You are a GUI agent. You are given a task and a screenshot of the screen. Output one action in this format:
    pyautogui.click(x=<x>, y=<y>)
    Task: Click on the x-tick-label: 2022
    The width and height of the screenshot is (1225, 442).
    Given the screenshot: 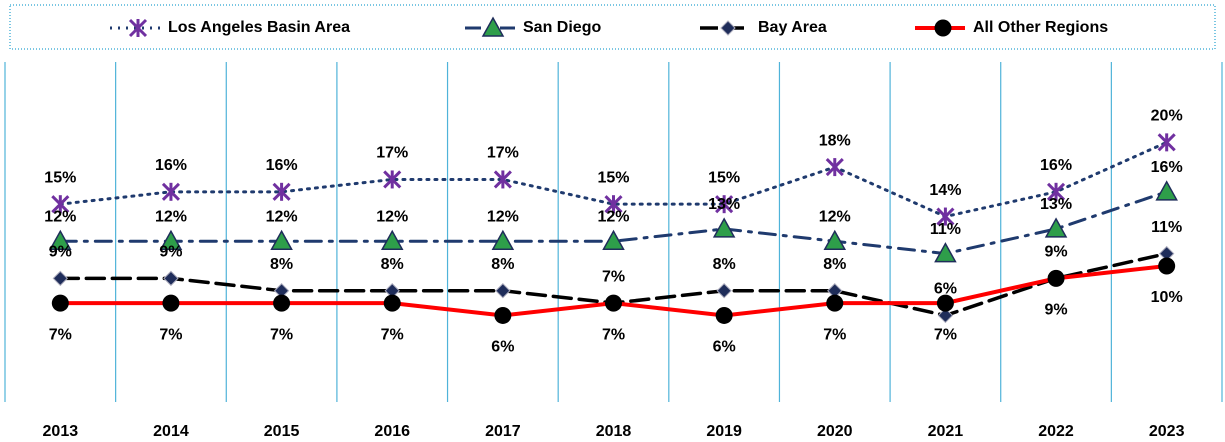 What is the action you would take?
    pyautogui.click(x=1056, y=431)
    